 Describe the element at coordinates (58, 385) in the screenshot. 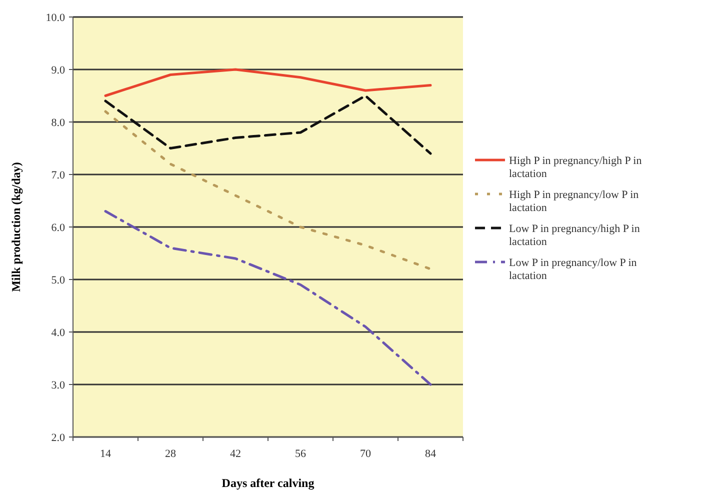

I see `y-tick-label: 3.0` at that location.